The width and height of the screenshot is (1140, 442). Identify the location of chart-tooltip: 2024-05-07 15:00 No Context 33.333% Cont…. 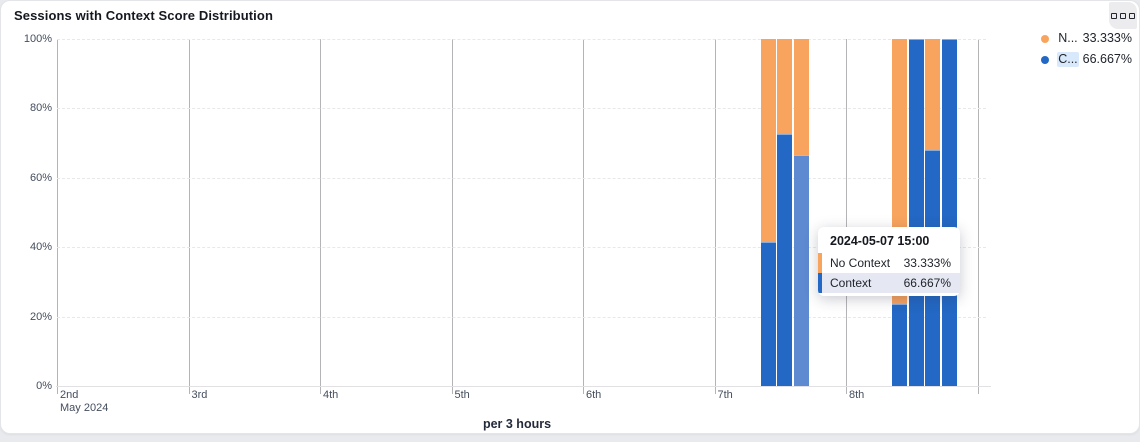
(889, 261).